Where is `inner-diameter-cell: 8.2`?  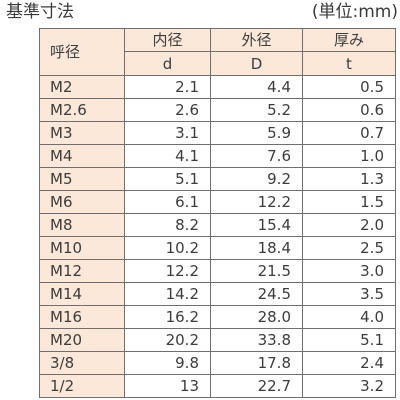 inner-diameter-cell: 8.2 is located at coordinates (167, 225).